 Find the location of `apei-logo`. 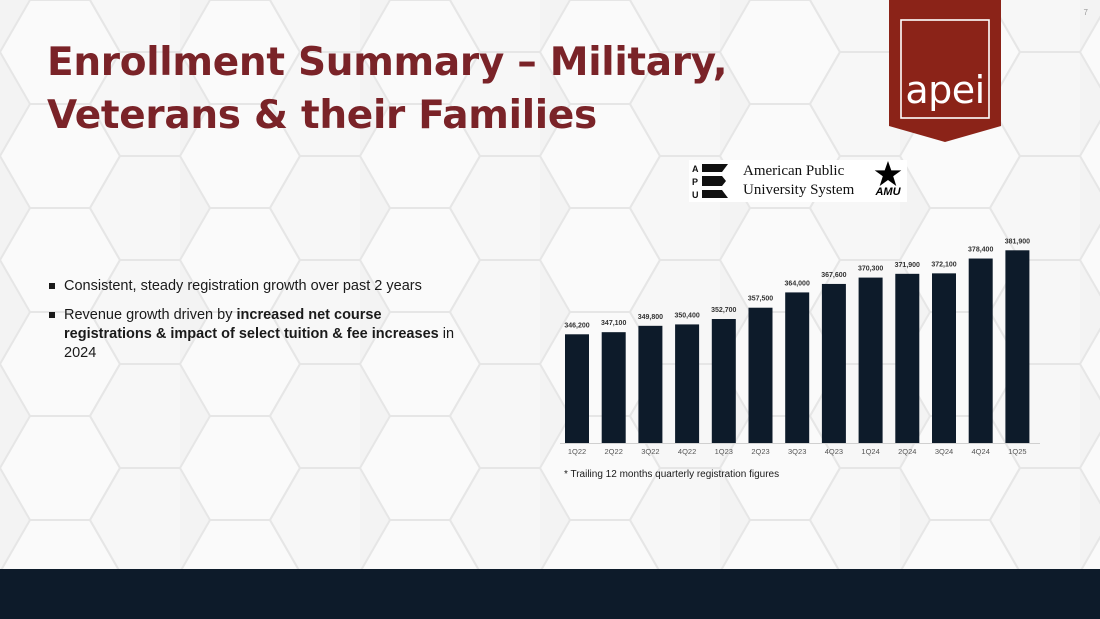

apei-logo is located at coordinates (945, 71).